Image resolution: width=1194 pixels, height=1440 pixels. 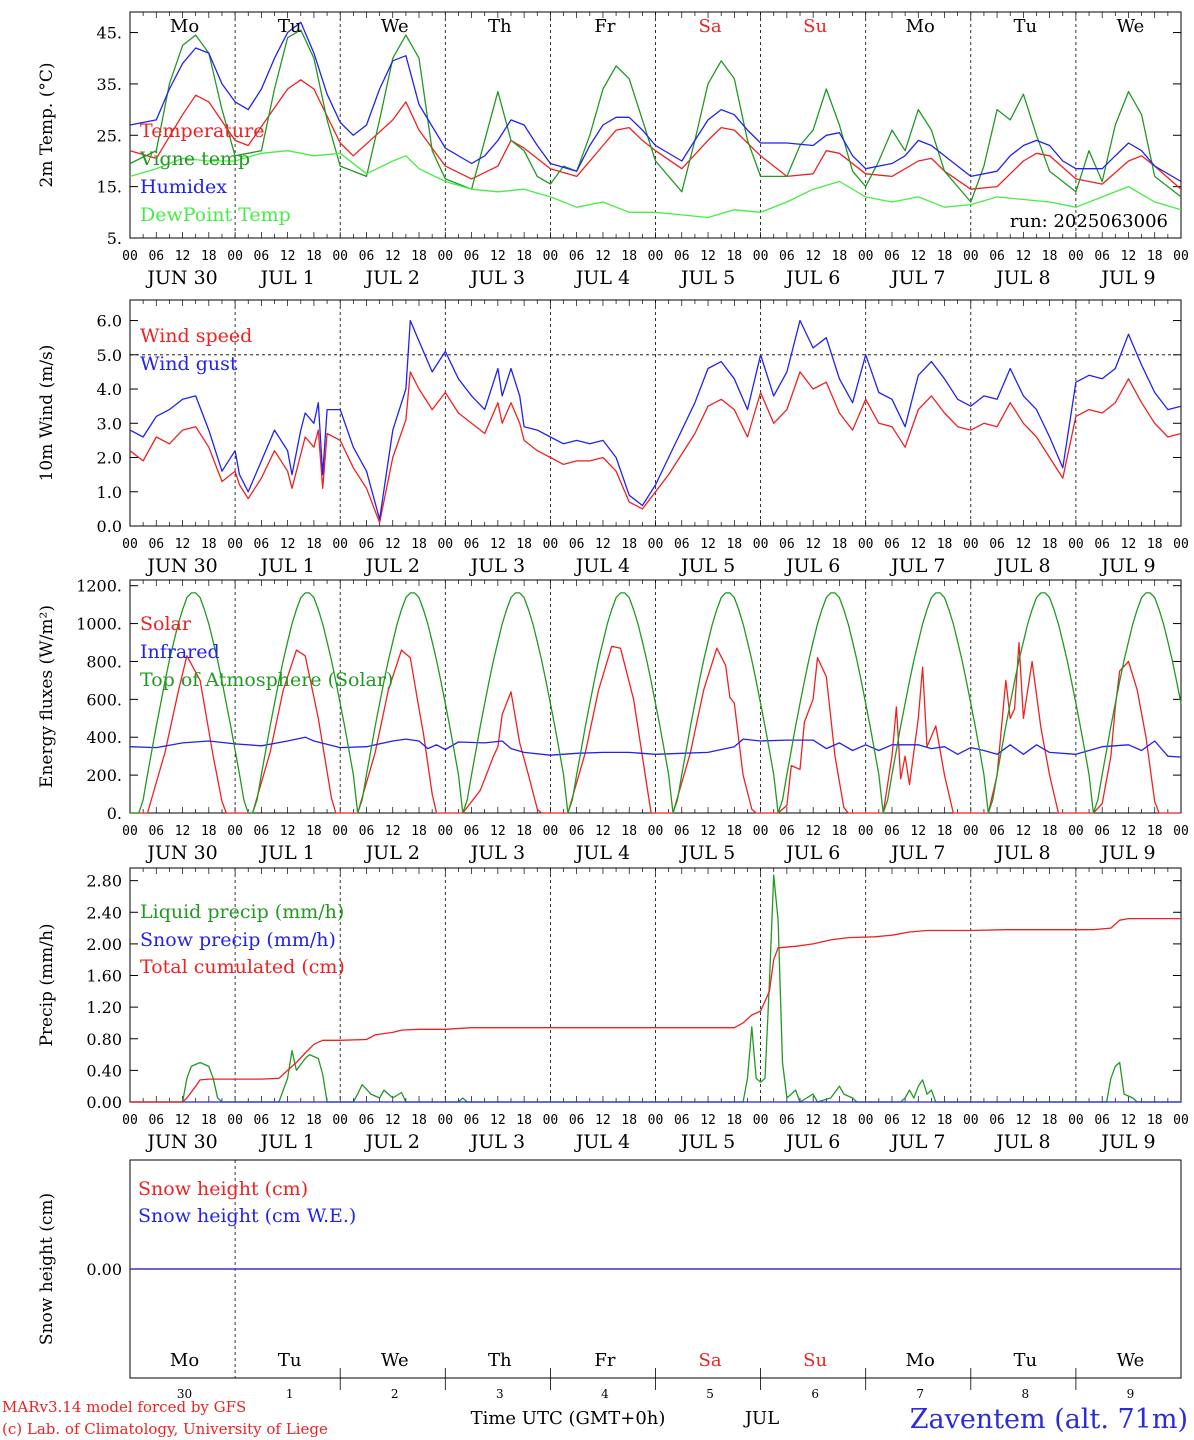 What do you see at coordinates (109, 492) in the screenshot?
I see `y-tick-label: 1.0` at bounding box center [109, 492].